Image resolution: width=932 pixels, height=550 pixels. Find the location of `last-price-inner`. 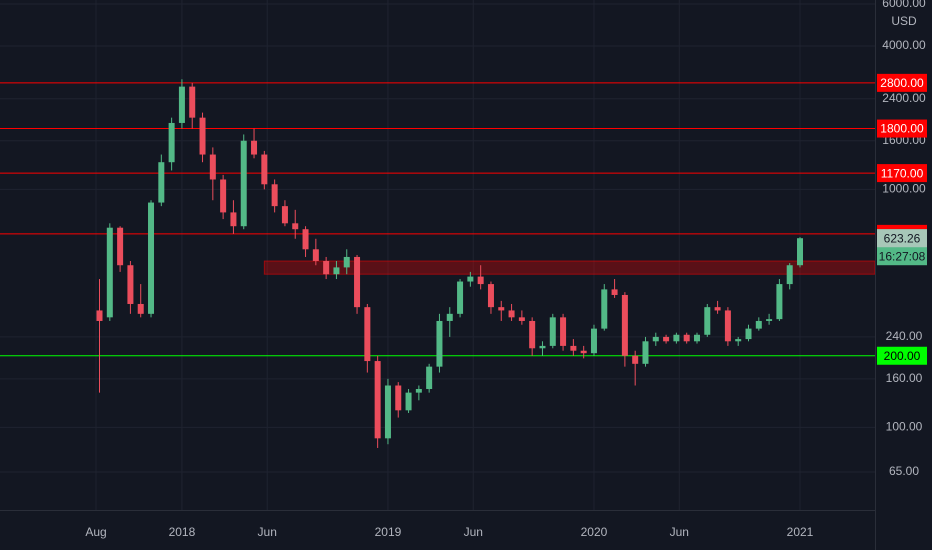

last-price-inner is located at coordinates (902, 238).